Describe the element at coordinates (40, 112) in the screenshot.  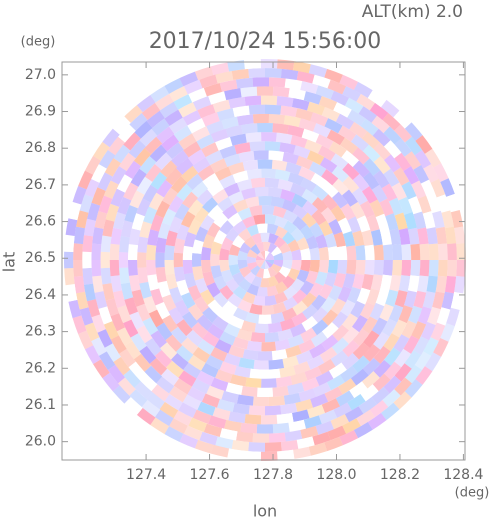
I see `y-tick-label: 26.9` at that location.